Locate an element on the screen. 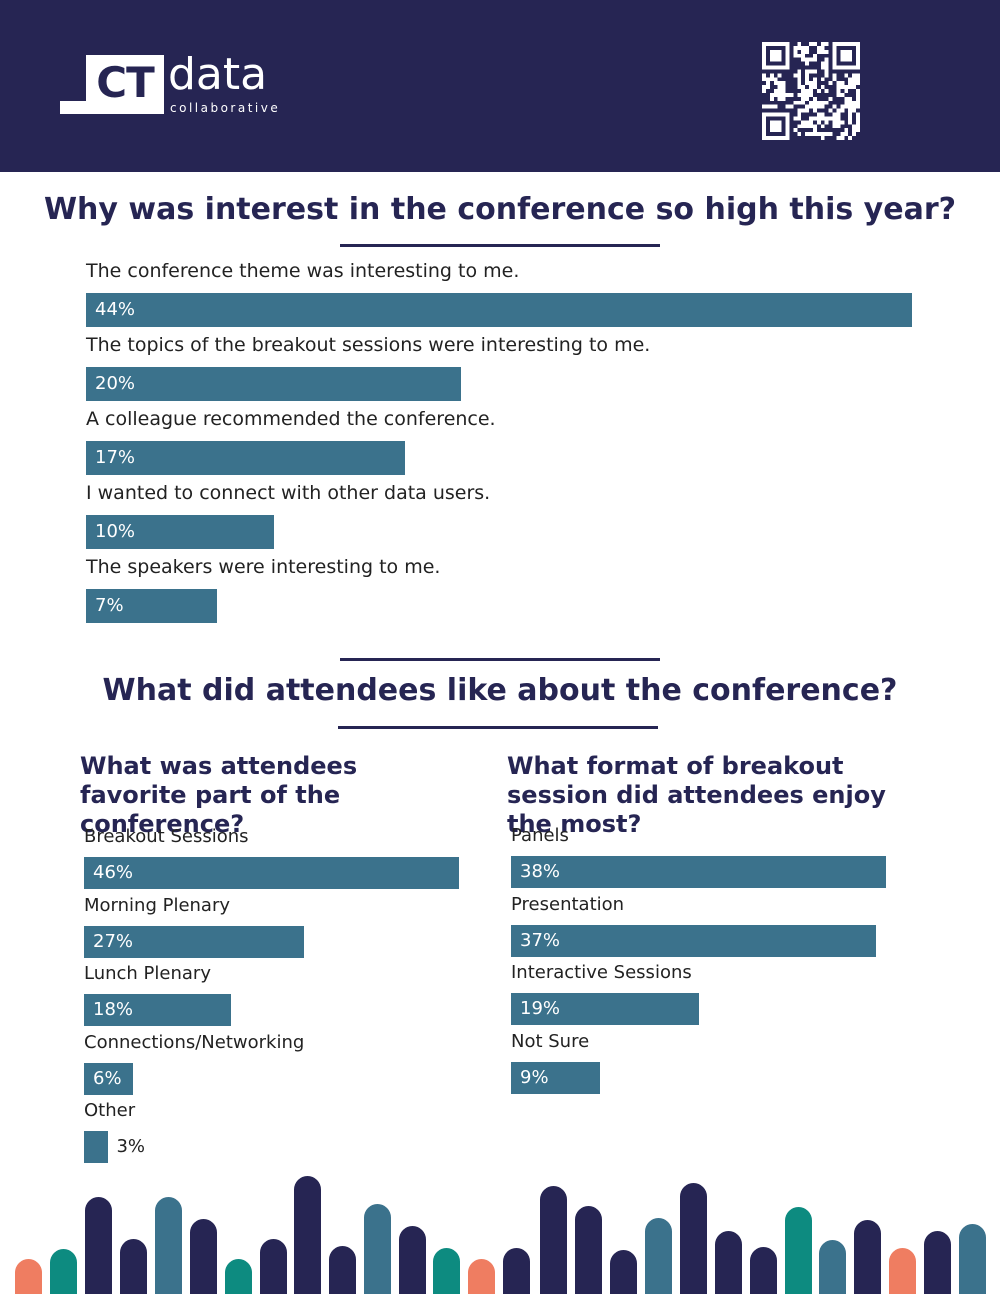 This screenshot has width=1000, height=1294. logo-wordmark: data is located at coordinates (218, 74).